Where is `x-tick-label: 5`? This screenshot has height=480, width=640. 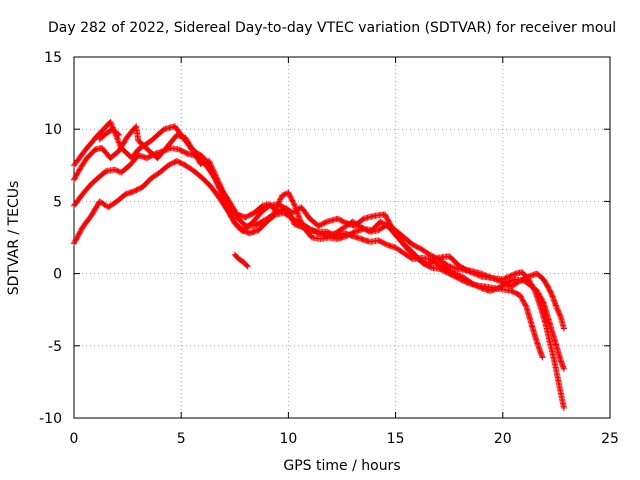 x-tick-label: 5 is located at coordinates (181, 439).